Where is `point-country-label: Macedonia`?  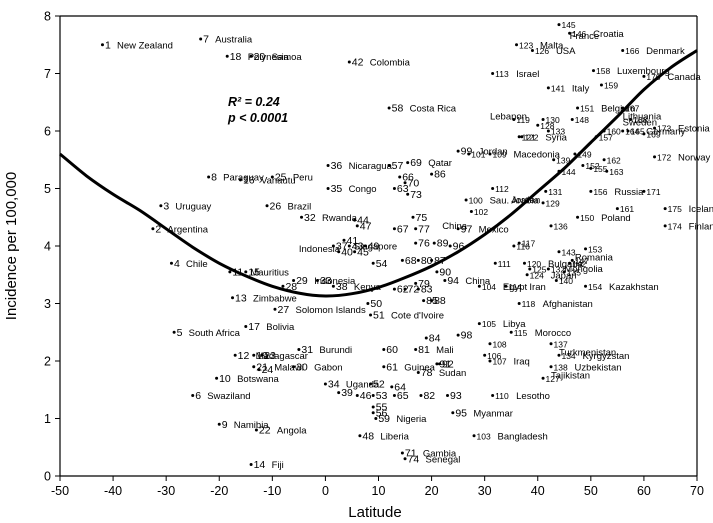 point-country-label: Macedonia is located at coordinates (536, 155).